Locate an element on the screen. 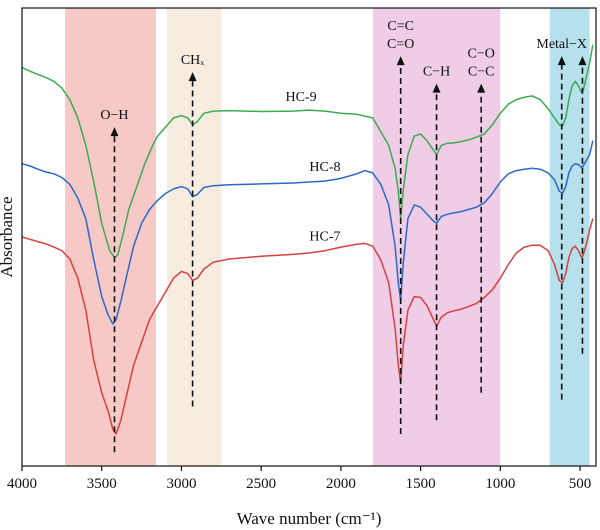 This screenshot has height=530, width=600. x-tick-label-500: 500 is located at coordinates (580, 484).